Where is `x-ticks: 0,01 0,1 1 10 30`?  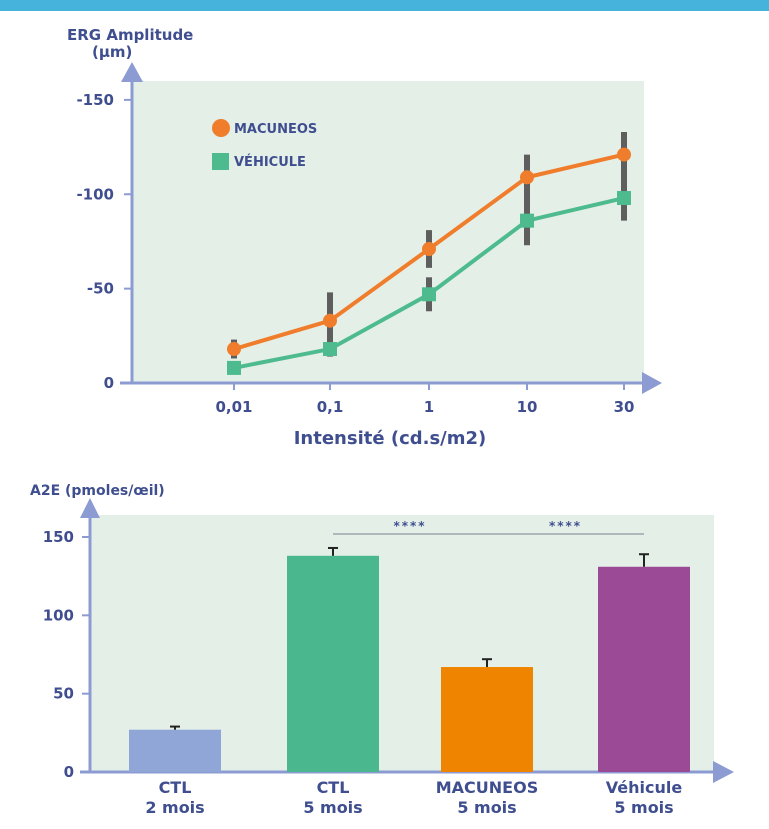 x-ticks: 0,01 0,1 1 10 30 is located at coordinates (424, 399).